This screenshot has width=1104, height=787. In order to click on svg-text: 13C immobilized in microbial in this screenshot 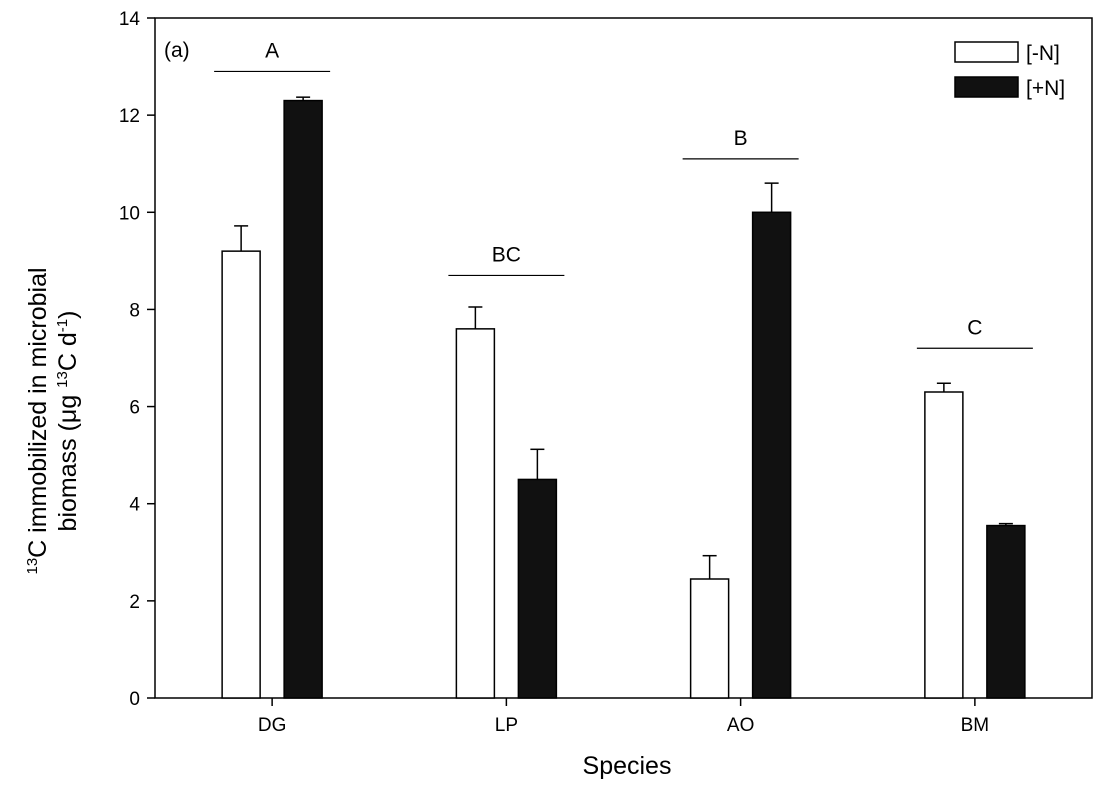, I will do `click(38, 420)`.